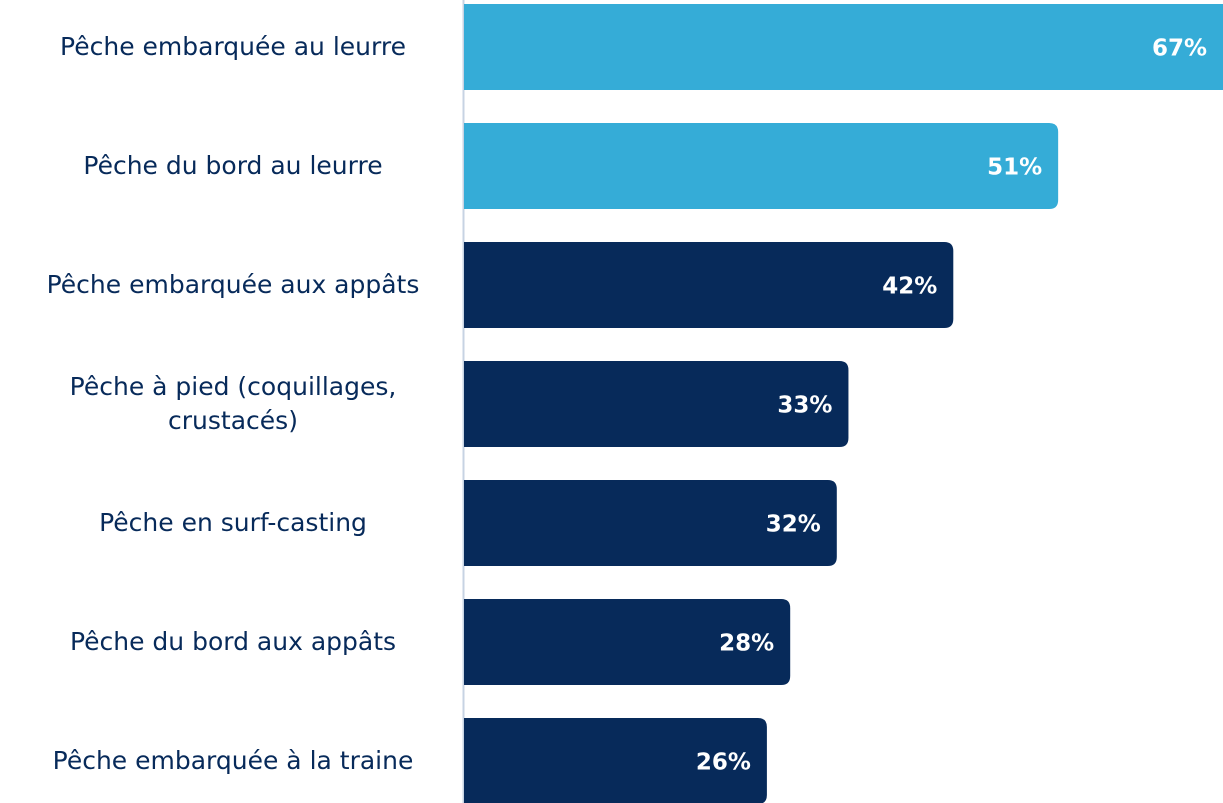 The image size is (1223, 803). I want to click on value-label: 32%, so click(793, 525).